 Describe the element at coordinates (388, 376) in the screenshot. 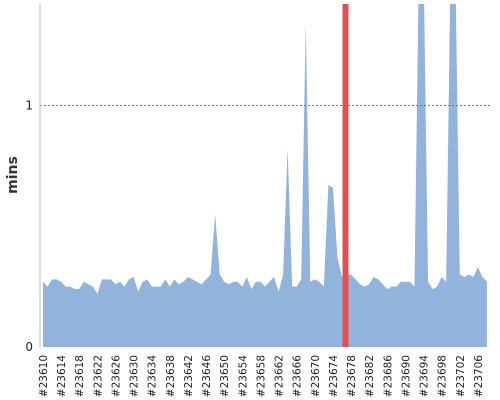

I see `x-tick-label: #23686` at that location.